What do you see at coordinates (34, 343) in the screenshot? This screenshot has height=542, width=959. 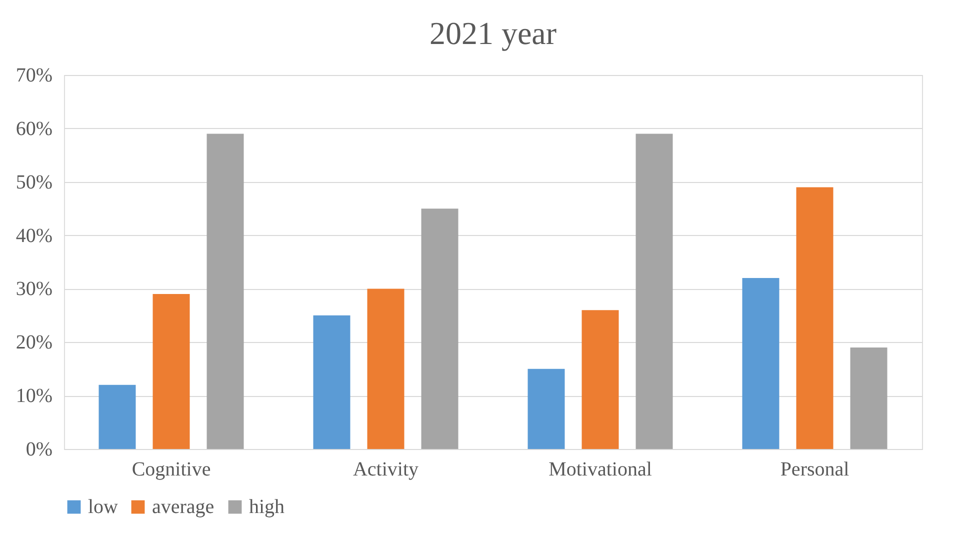 I see `y-tick-label: 20%` at bounding box center [34, 343].